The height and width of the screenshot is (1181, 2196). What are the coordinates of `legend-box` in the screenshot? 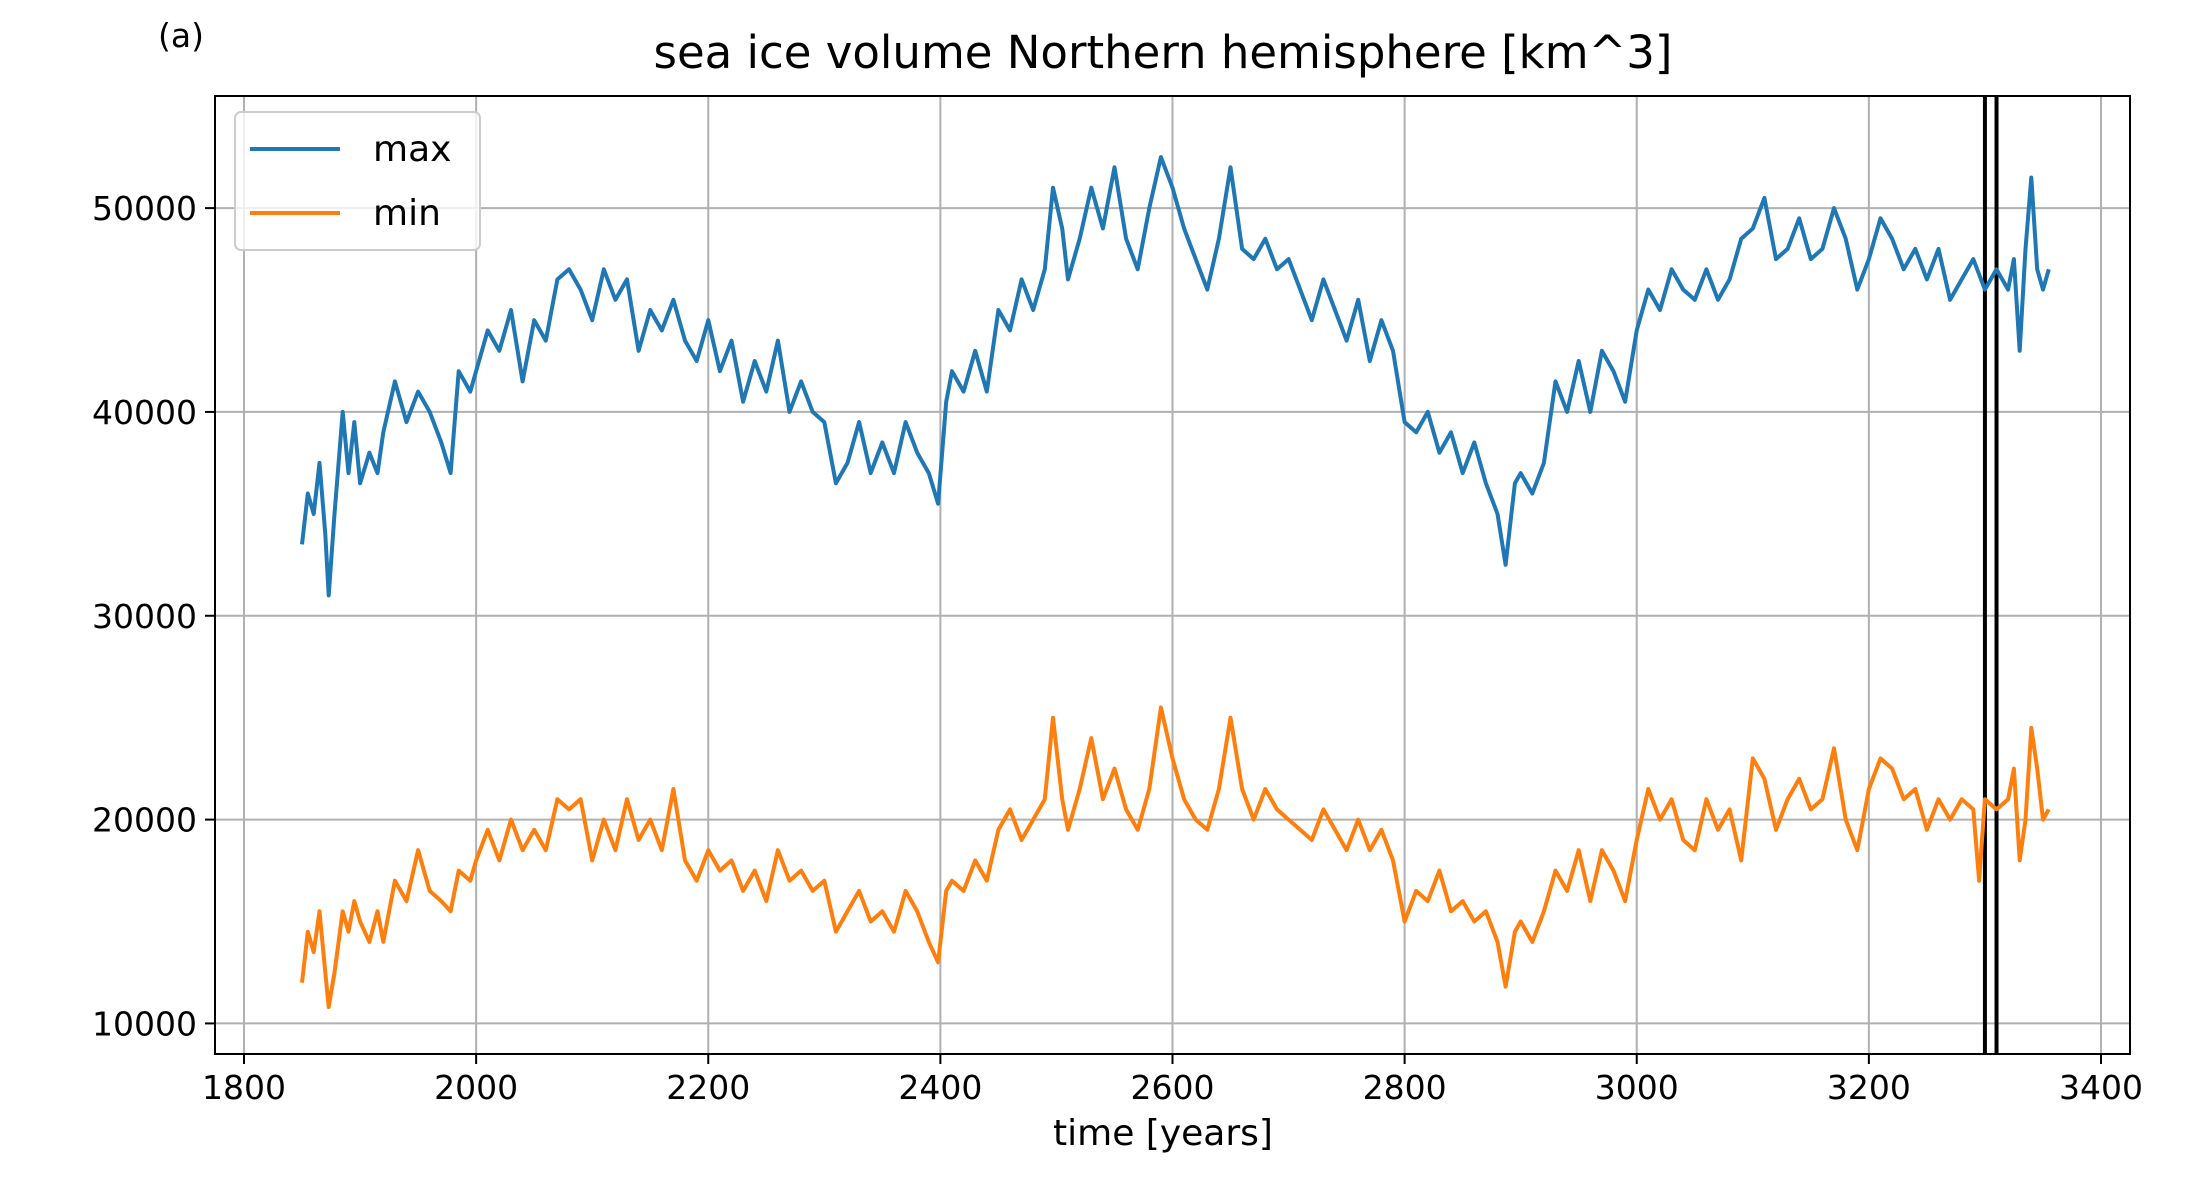 It's located at (357, 181).